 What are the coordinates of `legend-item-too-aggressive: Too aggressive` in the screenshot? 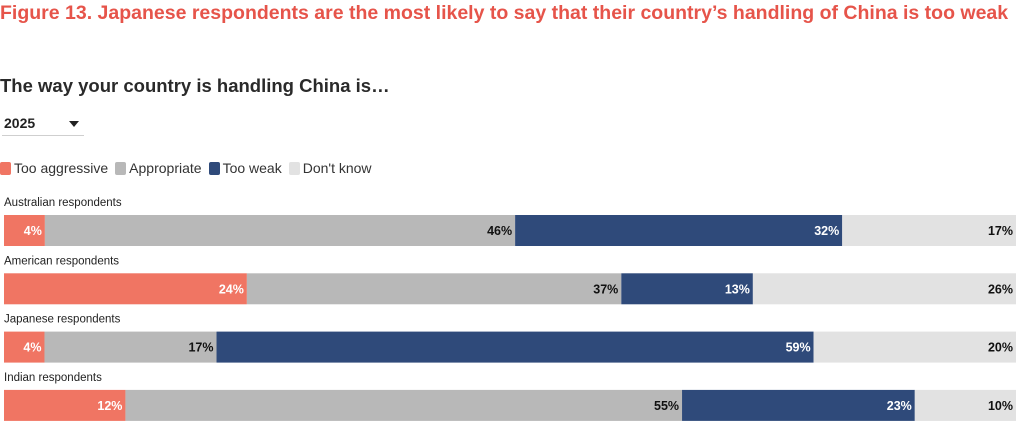 It's located at (54, 168).